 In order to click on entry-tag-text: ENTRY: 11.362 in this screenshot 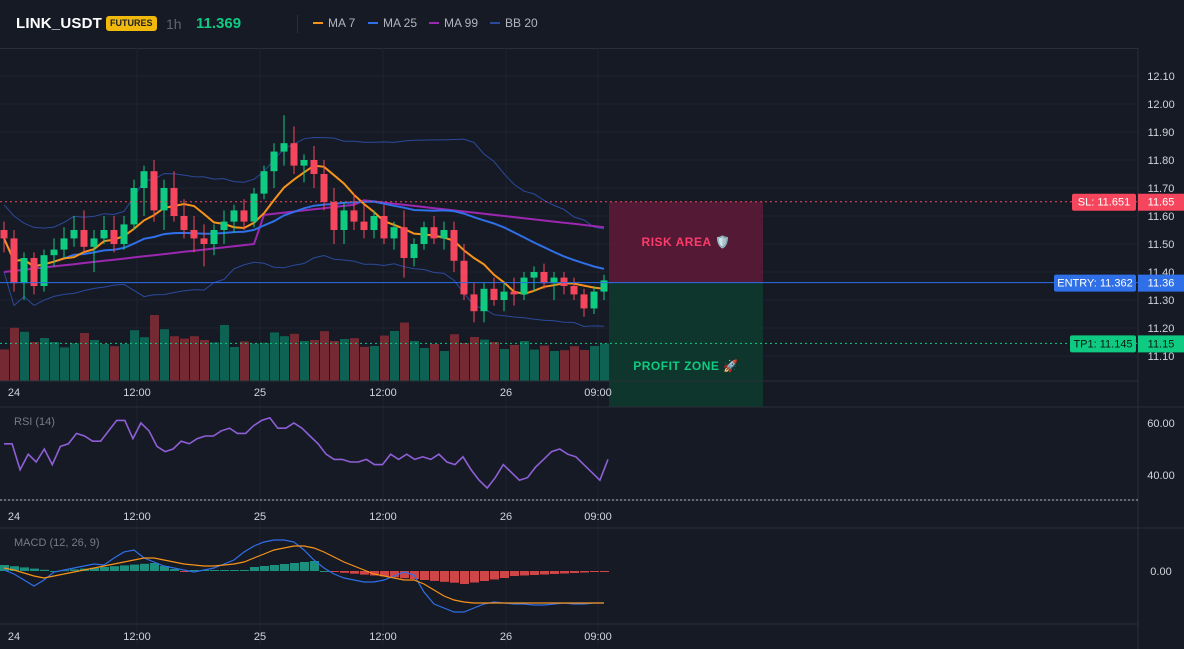, I will do `click(1094, 284)`.